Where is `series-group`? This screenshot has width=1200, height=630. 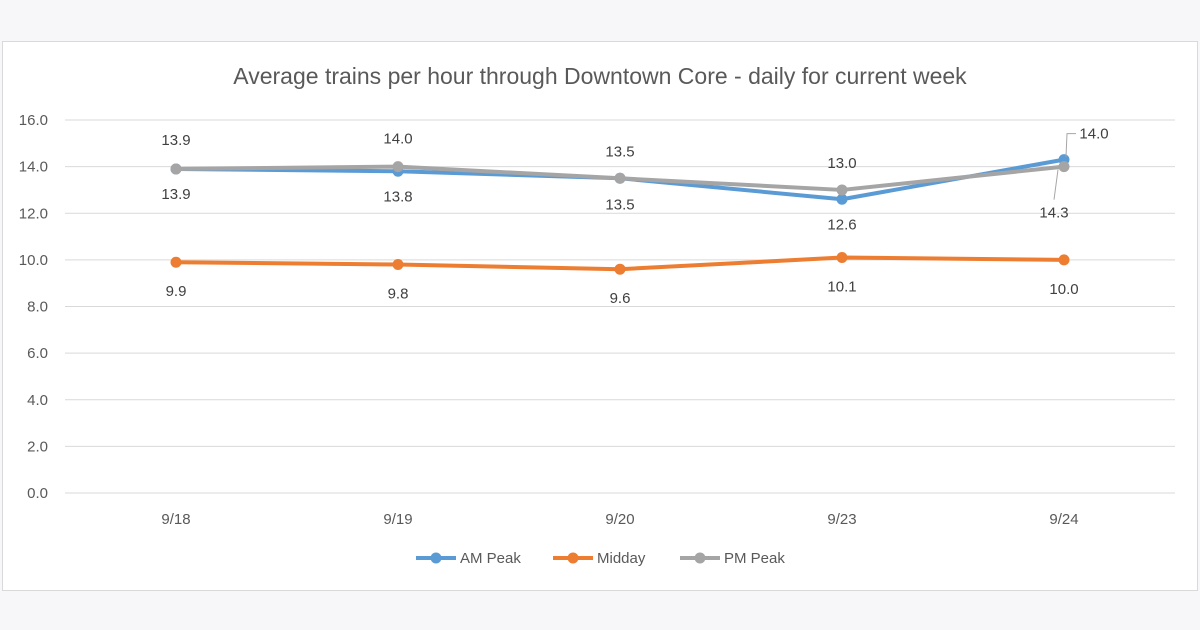 series-group is located at coordinates (620, 214).